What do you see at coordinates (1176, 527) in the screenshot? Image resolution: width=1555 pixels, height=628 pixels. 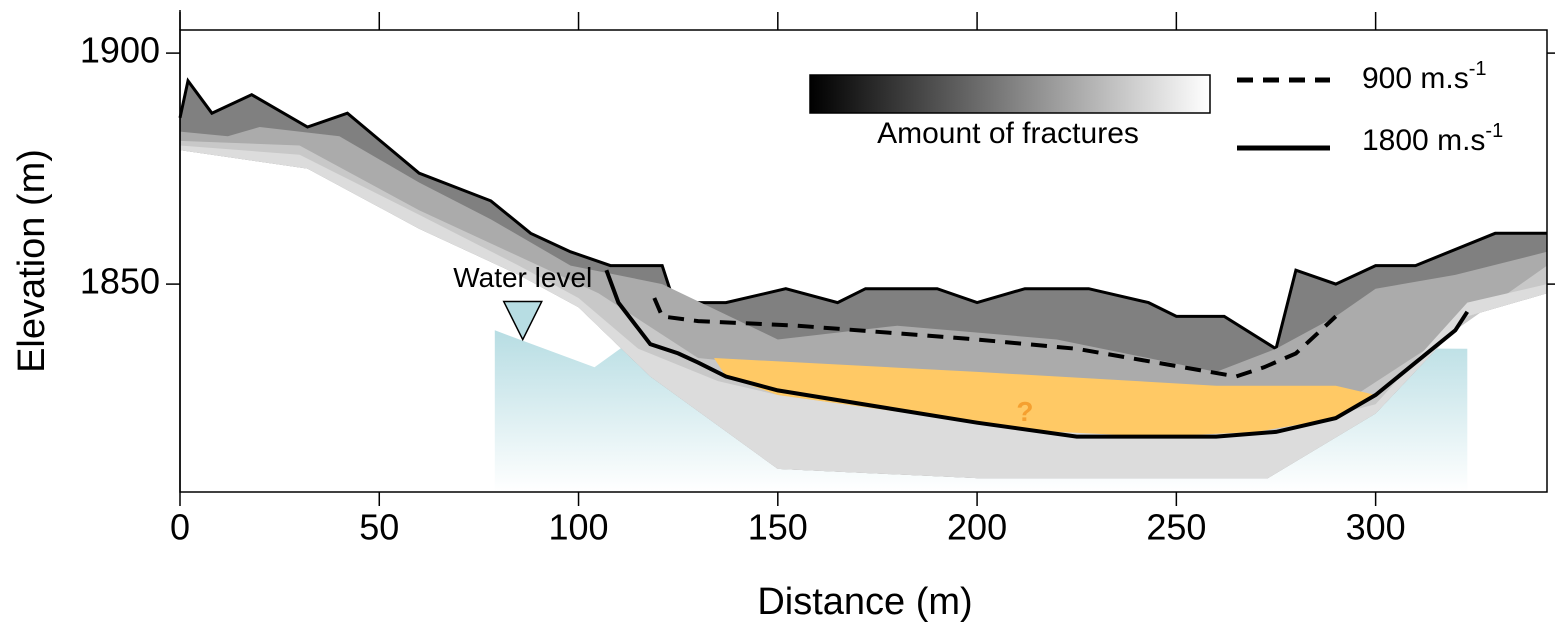 I see `x-tick-label: 250` at bounding box center [1176, 527].